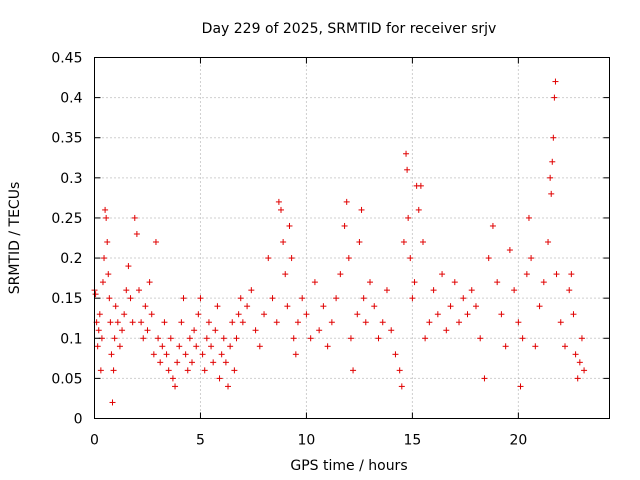  I want to click on y-tick-label: 0.45, so click(66, 59).